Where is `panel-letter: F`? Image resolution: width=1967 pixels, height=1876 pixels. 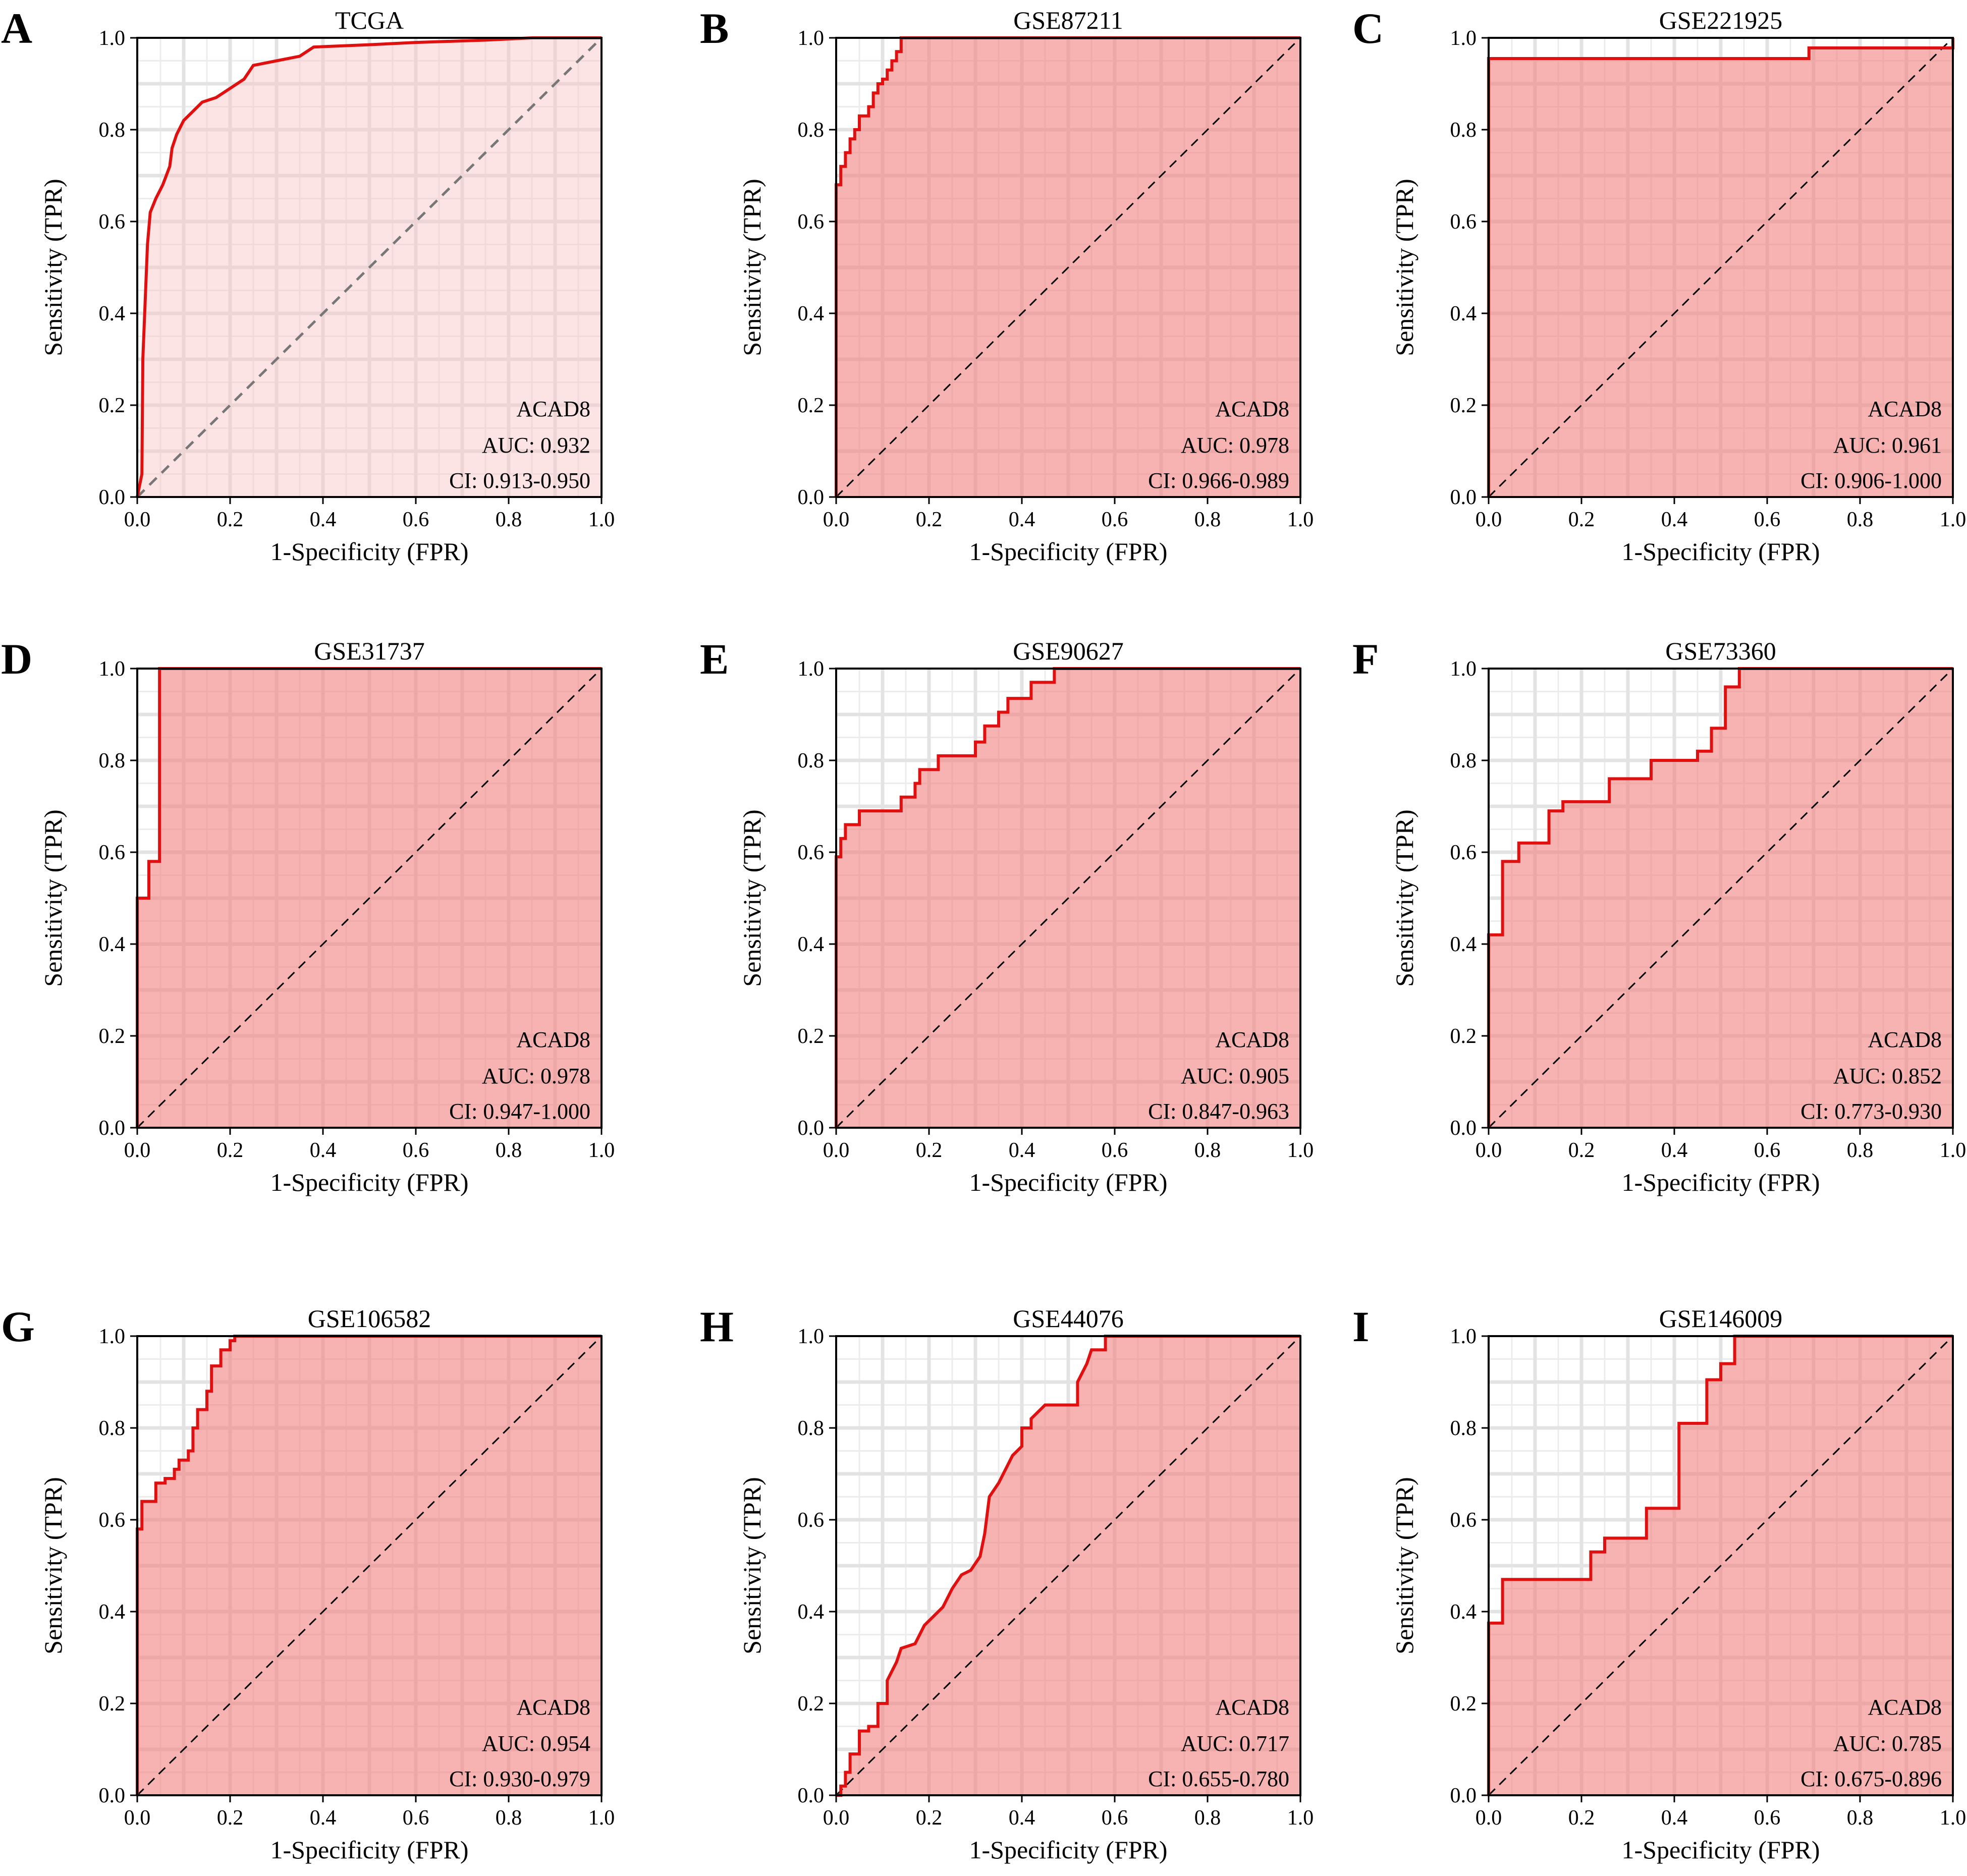
panel-letter: F is located at coordinates (1365, 659).